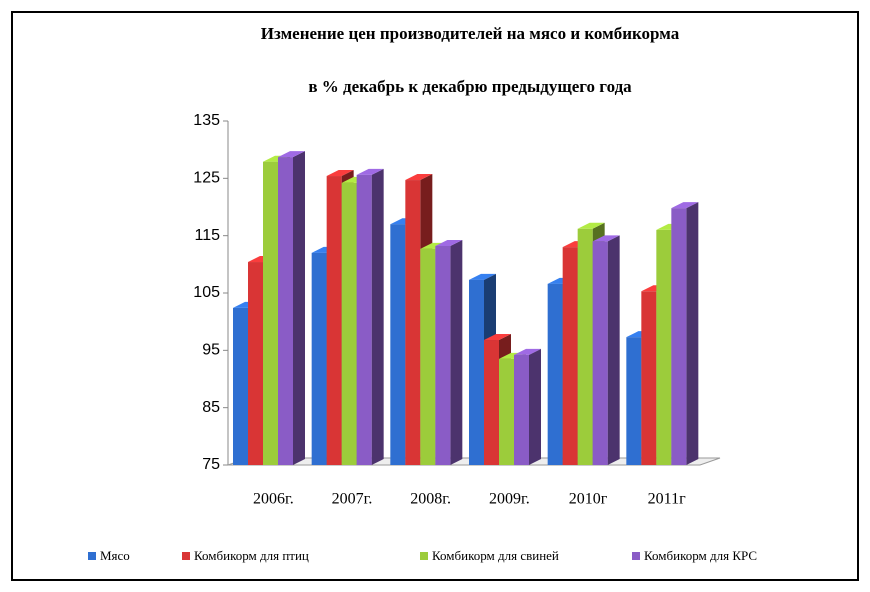  Describe the element at coordinates (206, 292) in the screenshot. I see `y-tick-label: 105` at that location.